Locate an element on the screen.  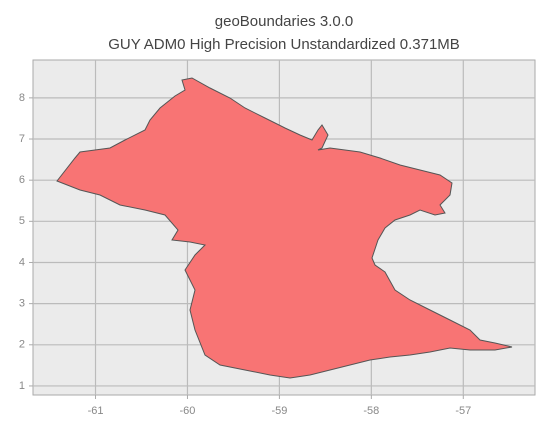
y-tick-label: 4 is located at coordinates (22, 262).